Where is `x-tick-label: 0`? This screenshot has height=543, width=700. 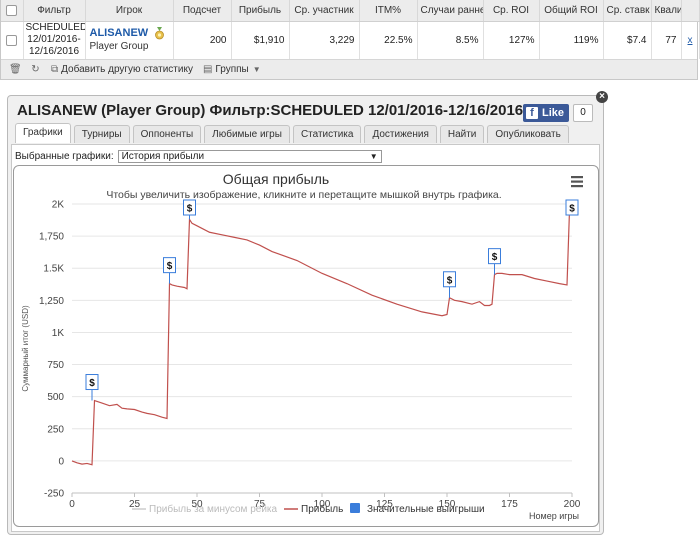
x-tick-label: 0 is located at coordinates (72, 504).